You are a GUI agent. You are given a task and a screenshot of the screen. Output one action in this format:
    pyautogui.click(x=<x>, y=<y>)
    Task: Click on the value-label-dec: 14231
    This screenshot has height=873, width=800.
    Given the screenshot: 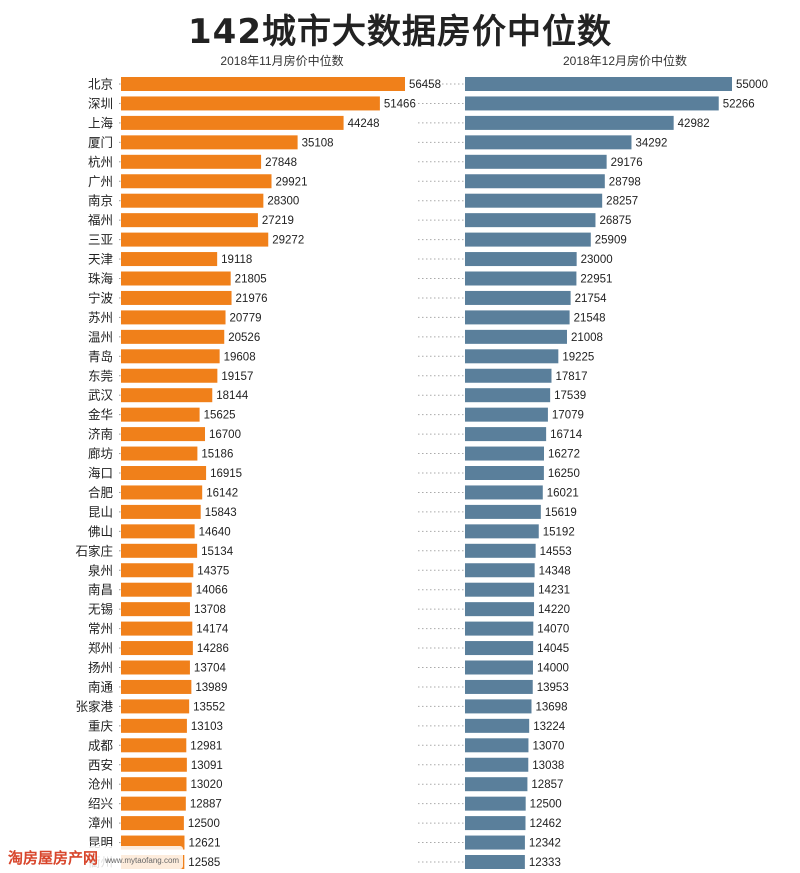 What is the action you would take?
    pyautogui.click(x=554, y=591)
    